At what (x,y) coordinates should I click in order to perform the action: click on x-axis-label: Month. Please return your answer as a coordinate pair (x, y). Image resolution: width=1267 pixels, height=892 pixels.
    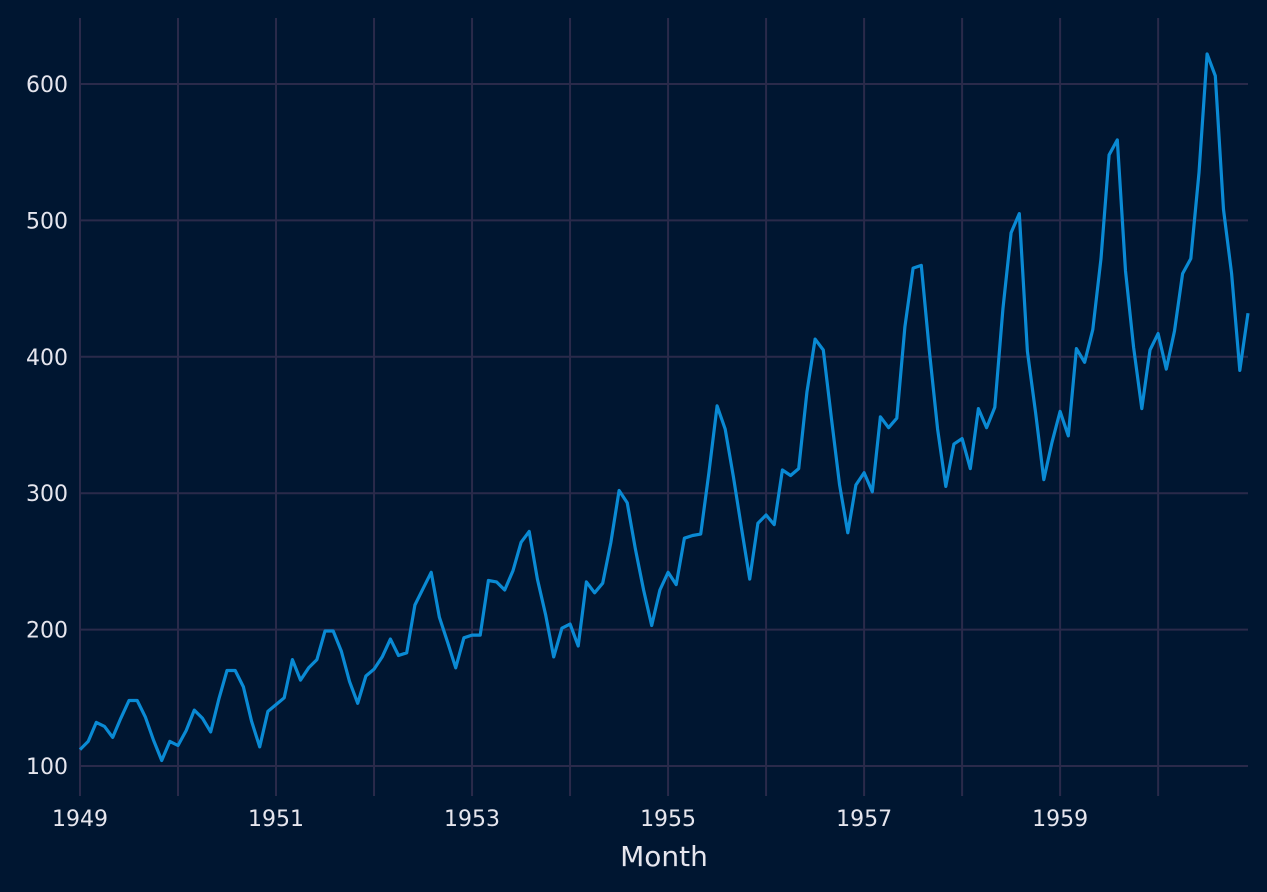
    Looking at the image, I should click on (664, 856).